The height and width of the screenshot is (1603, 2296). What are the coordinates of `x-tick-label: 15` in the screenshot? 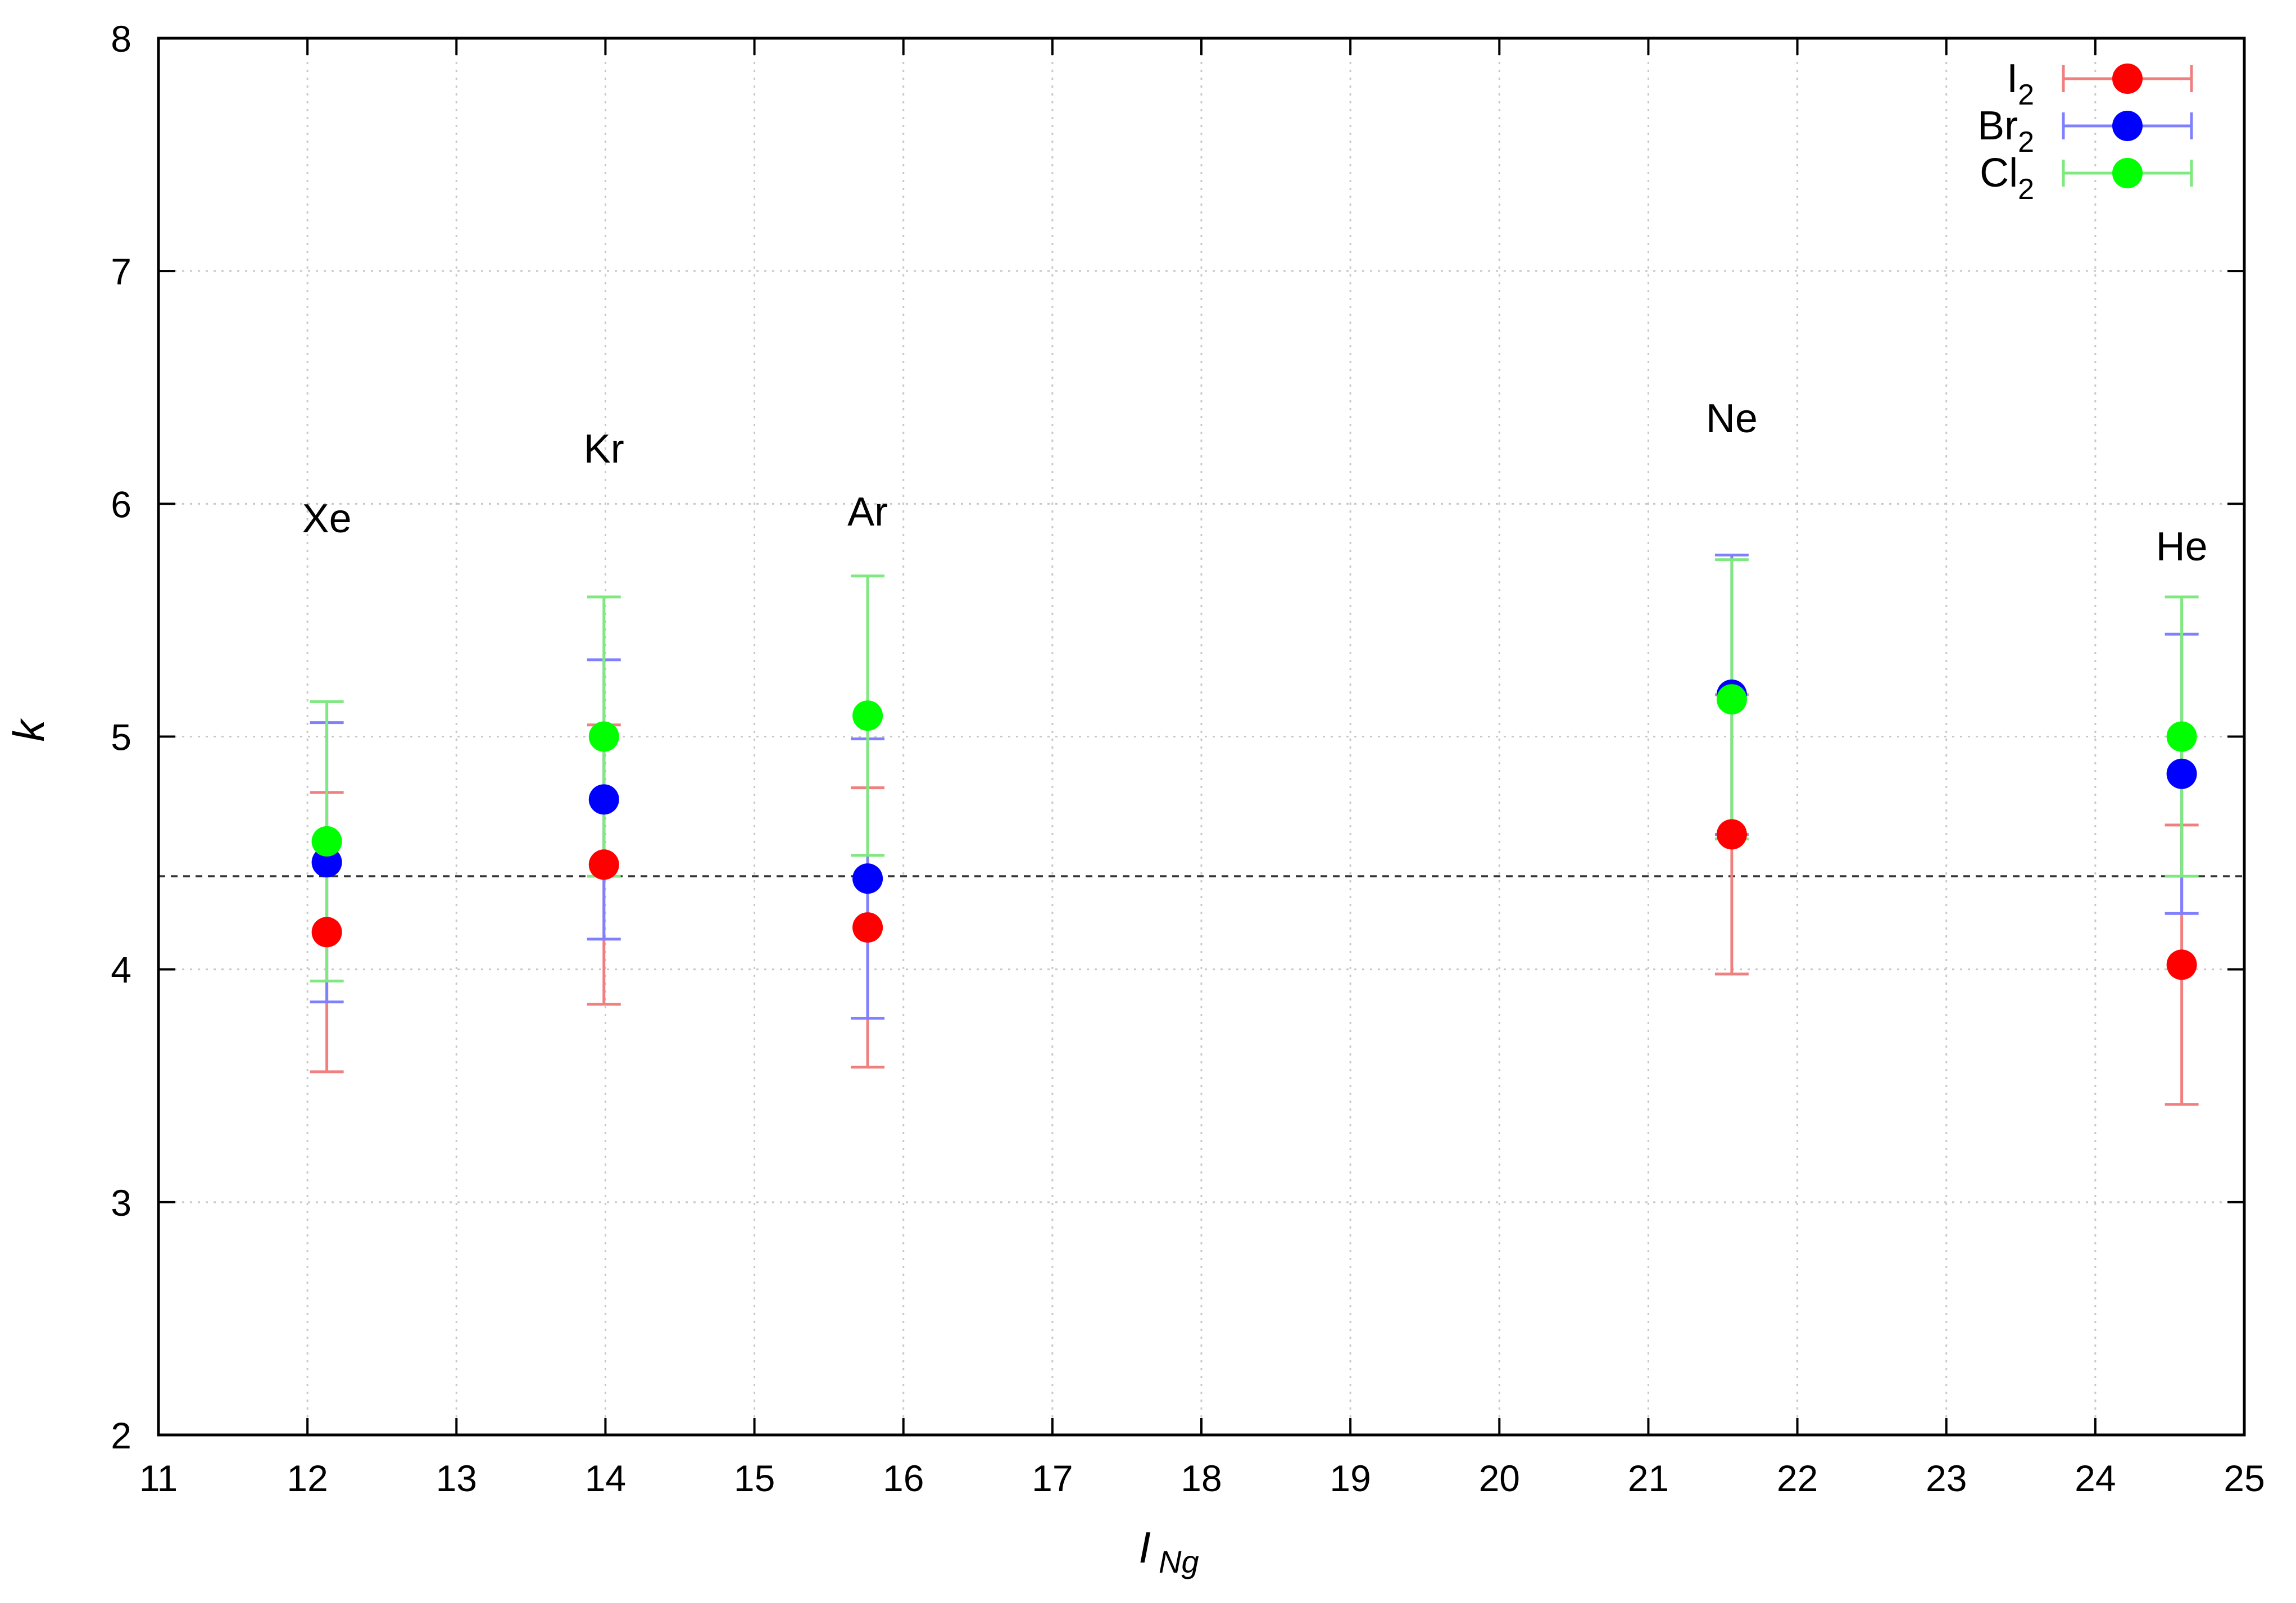 It's located at (754, 1478).